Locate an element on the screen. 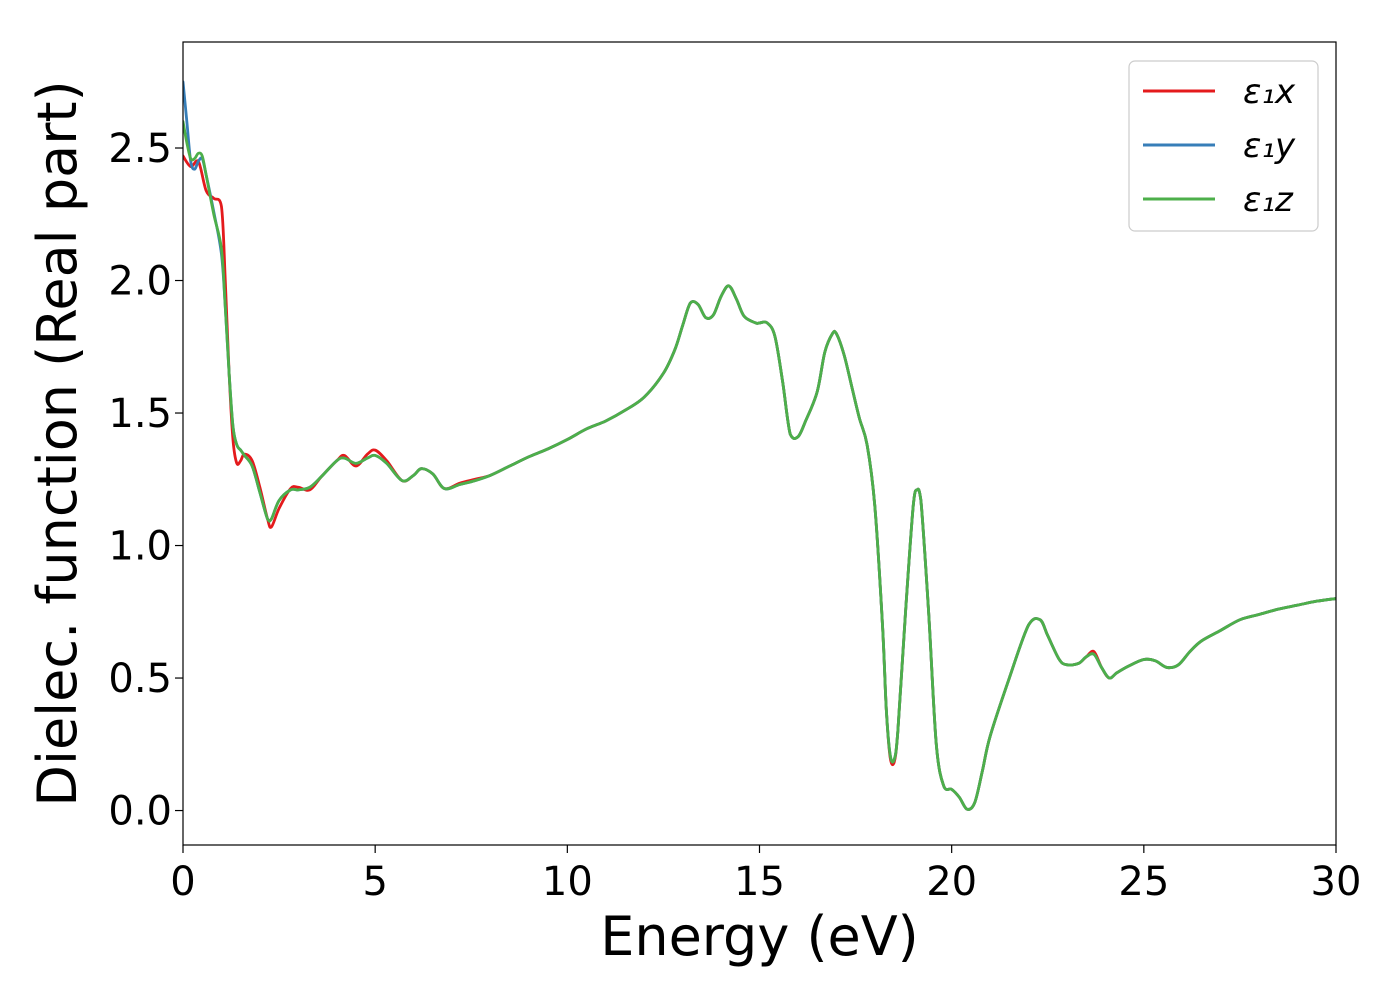 The image size is (1400, 1000). y-tick-label: 2.5 is located at coordinates (140, 149).